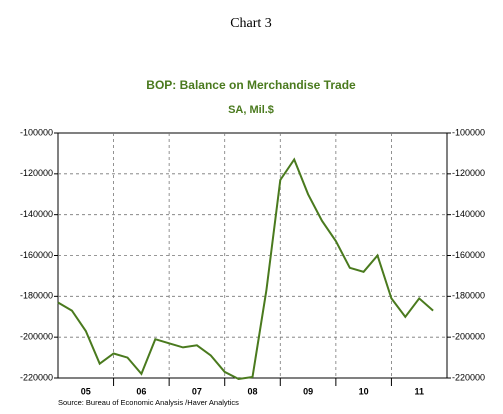  Describe the element at coordinates (468, 296) in the screenshot. I see `y2-tick-label: -180000` at that location.